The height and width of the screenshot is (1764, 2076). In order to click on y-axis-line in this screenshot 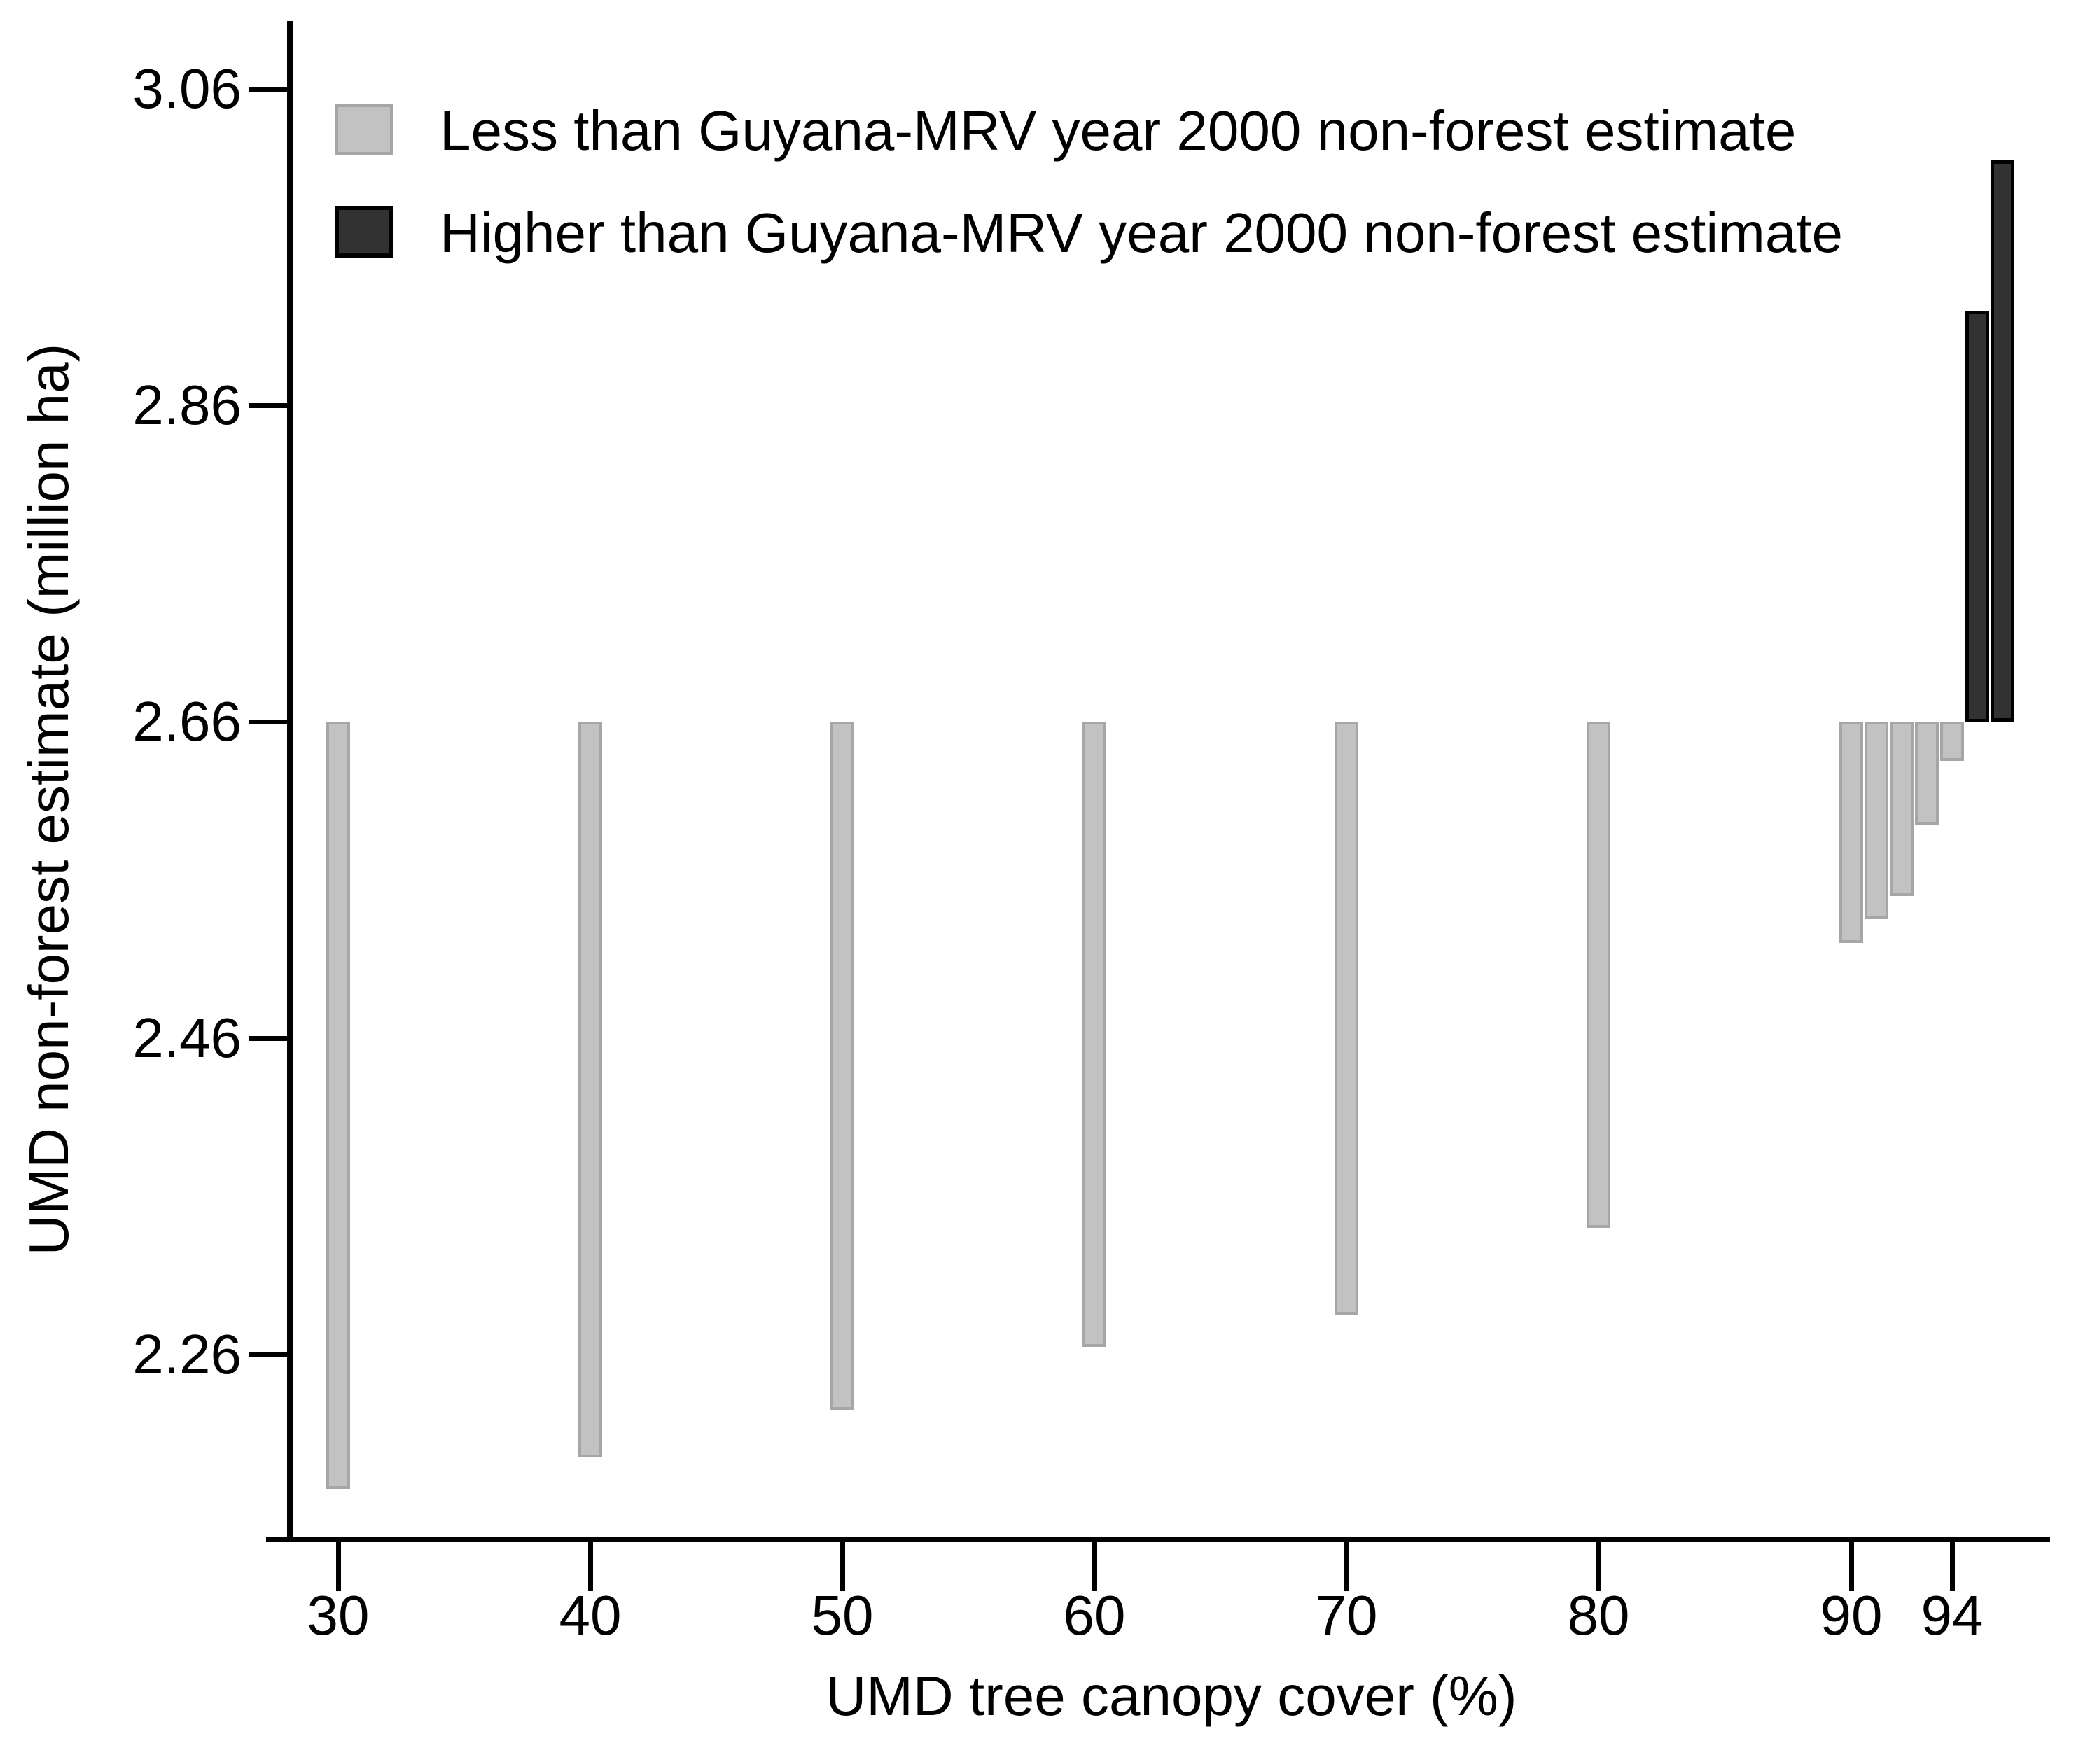, I will do `click(290, 781)`.